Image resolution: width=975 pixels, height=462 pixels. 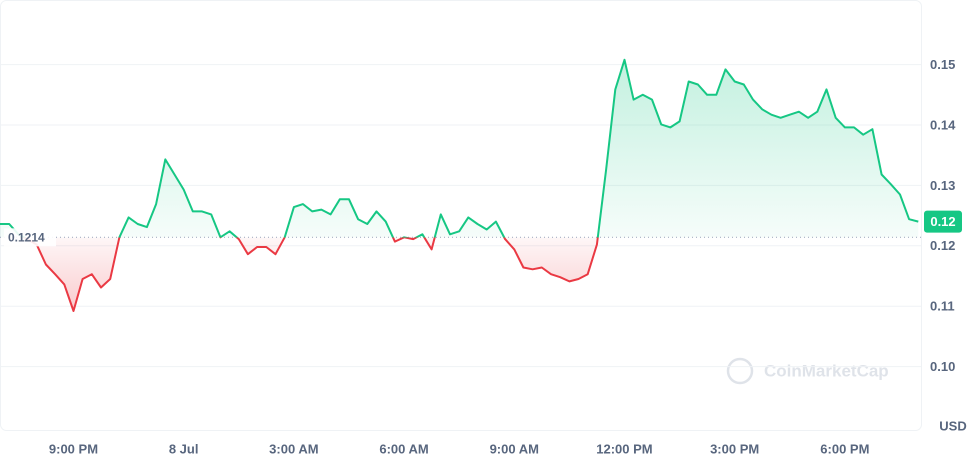 I want to click on y-tick-label: 0.12, so click(x=942, y=245).